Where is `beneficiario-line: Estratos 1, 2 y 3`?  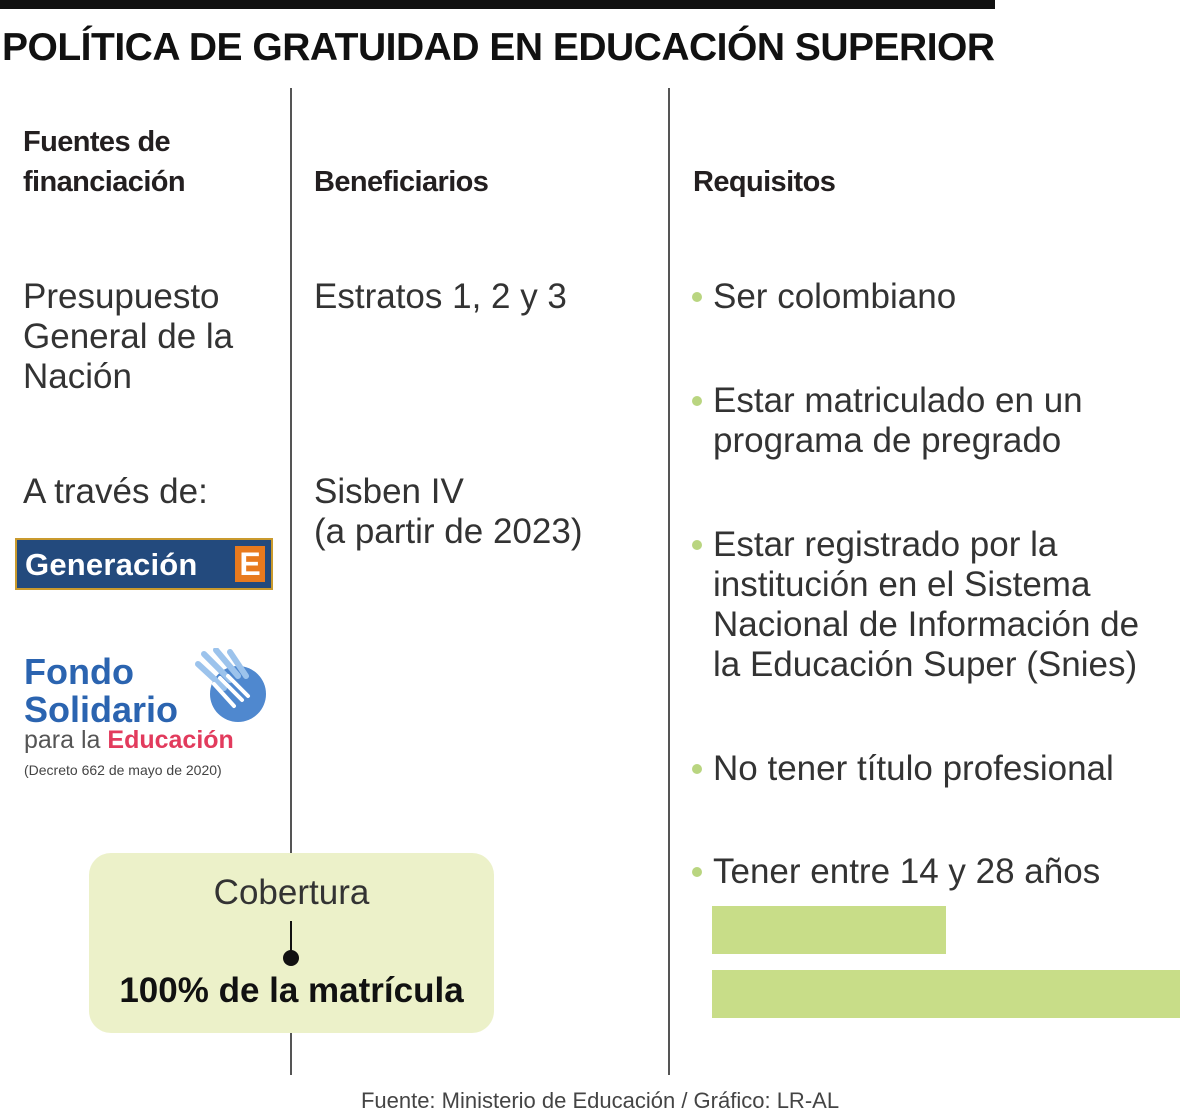 beneficiario-line: Estratos 1, 2 y 3 is located at coordinates (440, 296).